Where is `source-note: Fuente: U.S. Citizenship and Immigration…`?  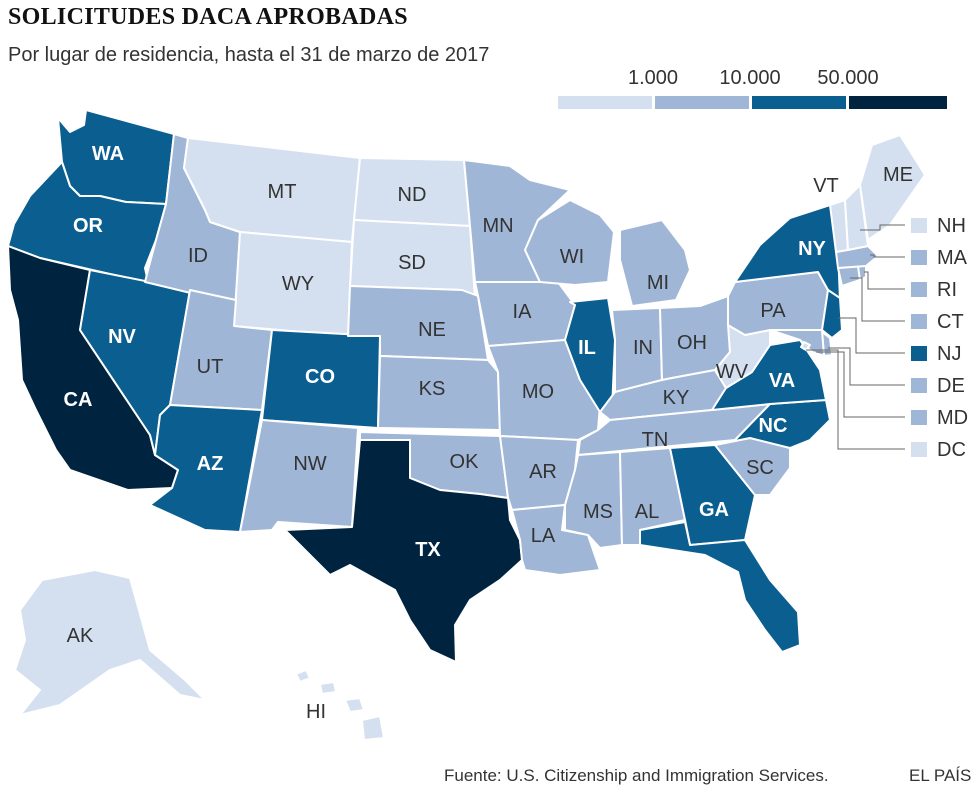
source-note: Fuente: U.S. Citizenship and Immigration… is located at coordinates (636, 775).